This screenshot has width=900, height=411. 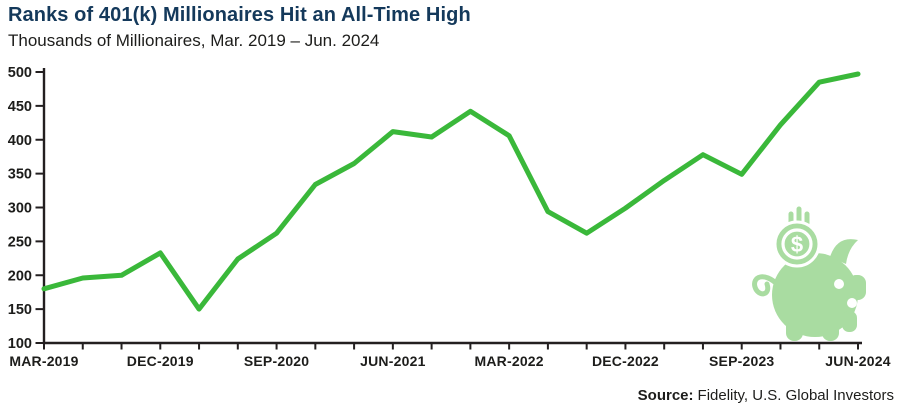 What do you see at coordinates (276, 361) in the screenshot?
I see `x-axis-label: SEP-2020` at bounding box center [276, 361].